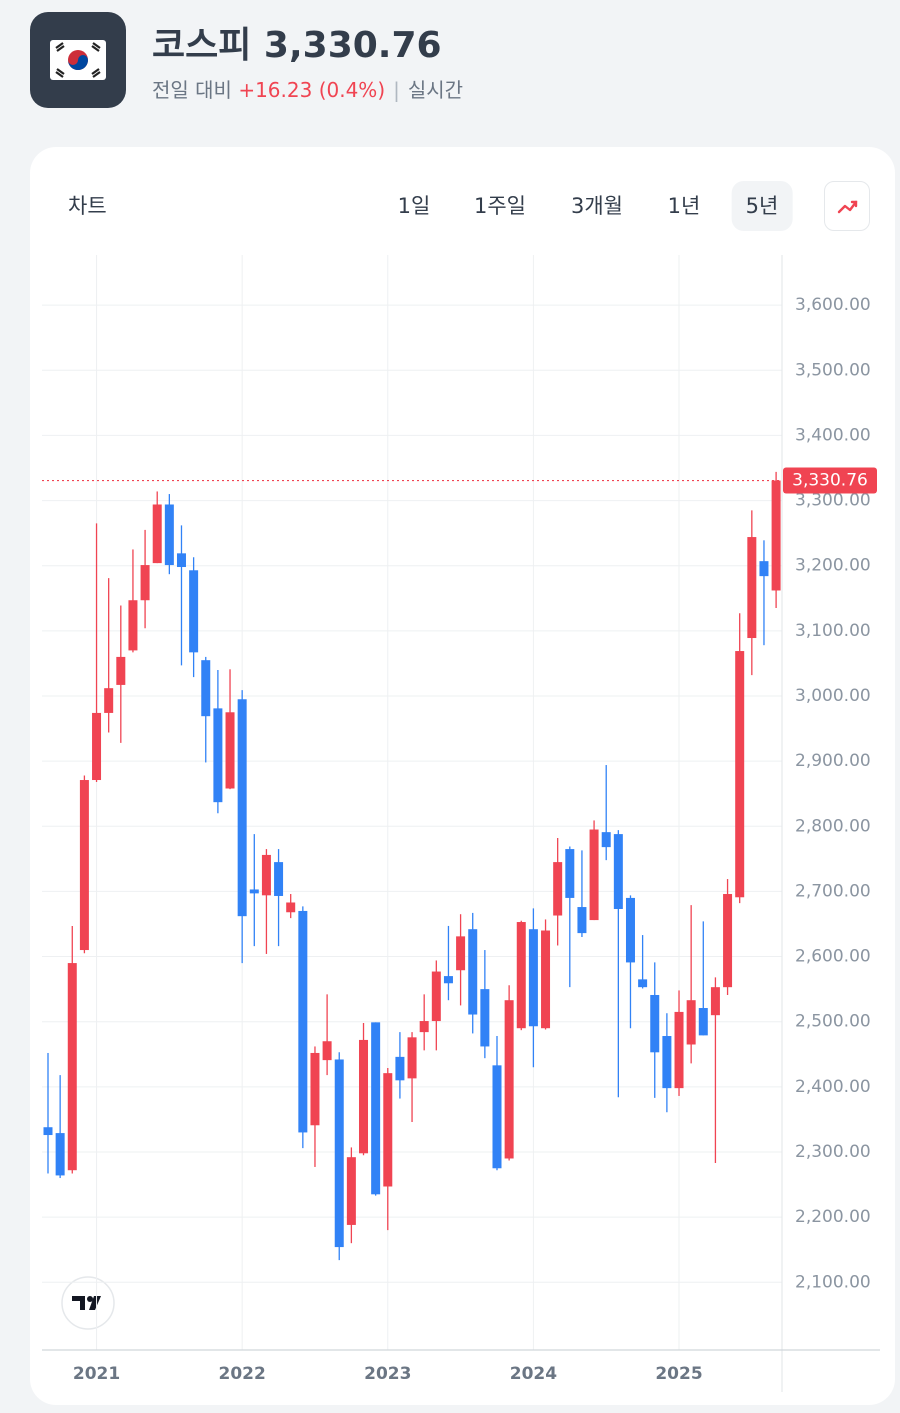 The height and width of the screenshot is (1413, 900). Describe the element at coordinates (202, 45) in the screenshot. I see `index-name: 코스피` at that location.